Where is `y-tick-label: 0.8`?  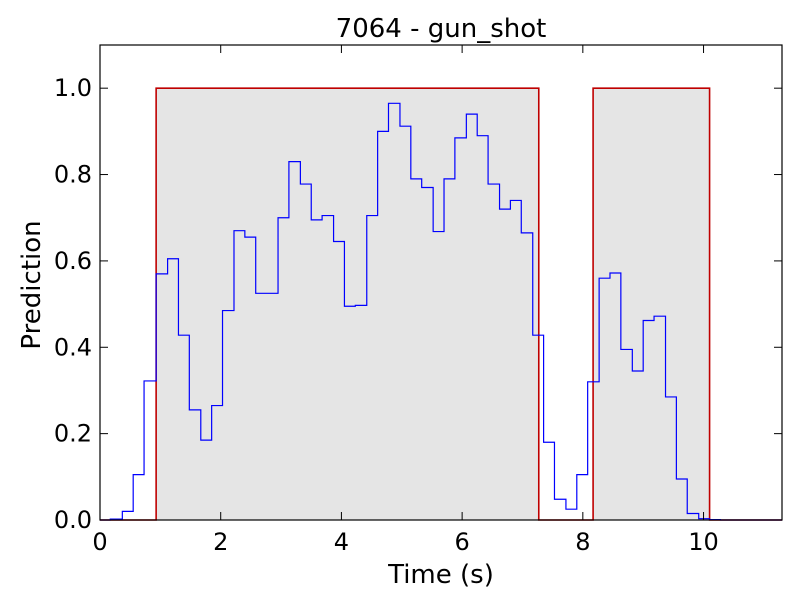
y-tick-label: 0.8 is located at coordinates (73, 175).